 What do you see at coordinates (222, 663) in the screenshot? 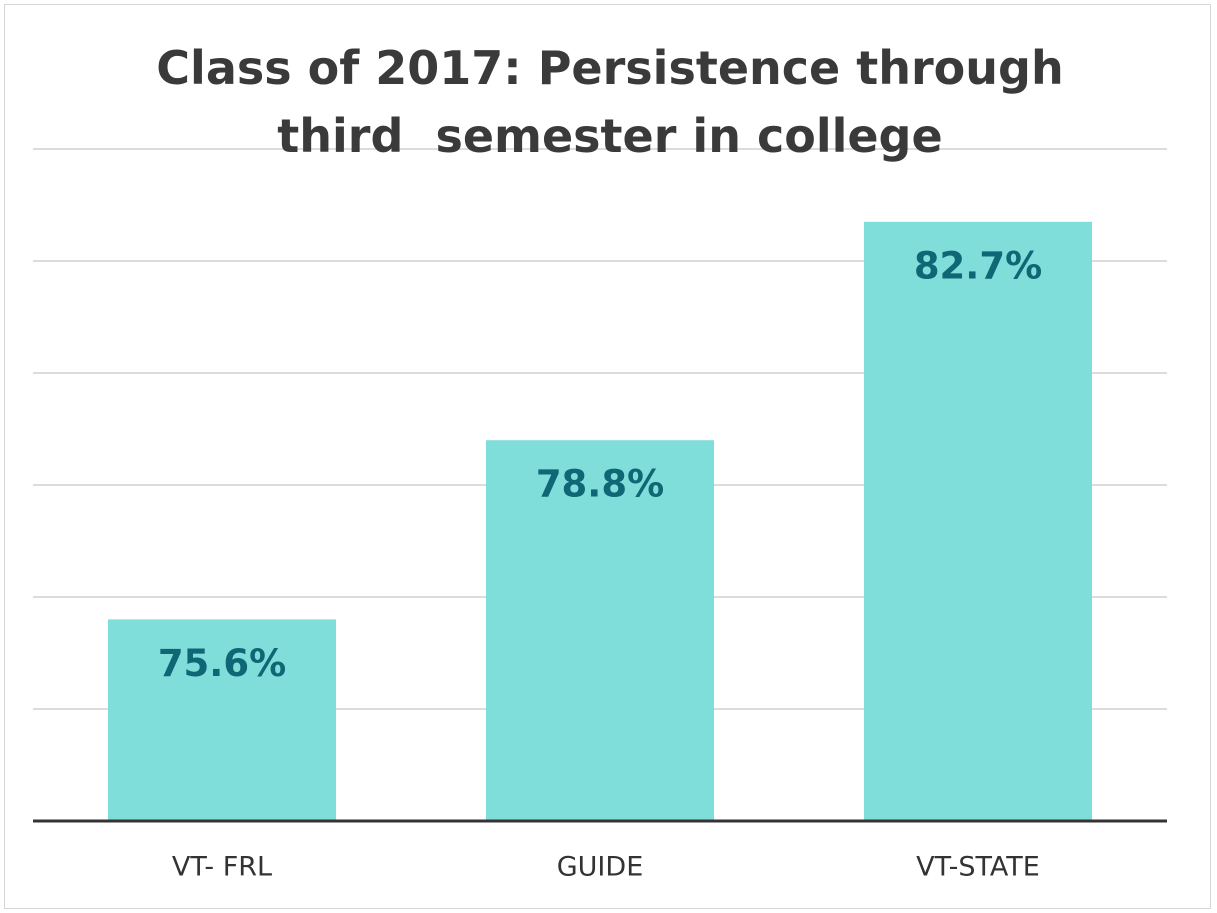
I see `value-label: 75.6%` at bounding box center [222, 663].